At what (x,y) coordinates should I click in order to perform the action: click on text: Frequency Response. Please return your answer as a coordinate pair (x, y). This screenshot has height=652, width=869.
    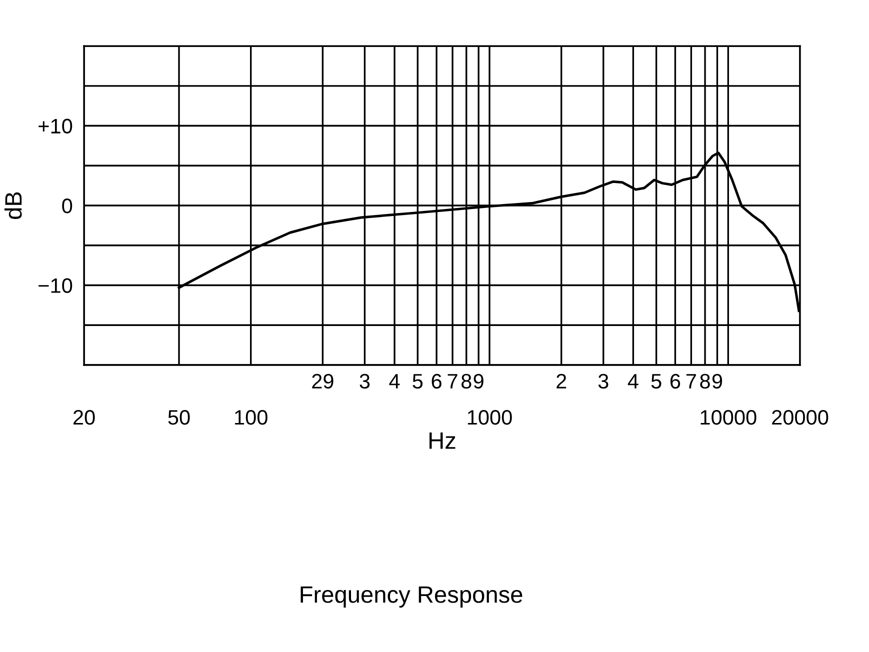
    Looking at the image, I should click on (411, 597).